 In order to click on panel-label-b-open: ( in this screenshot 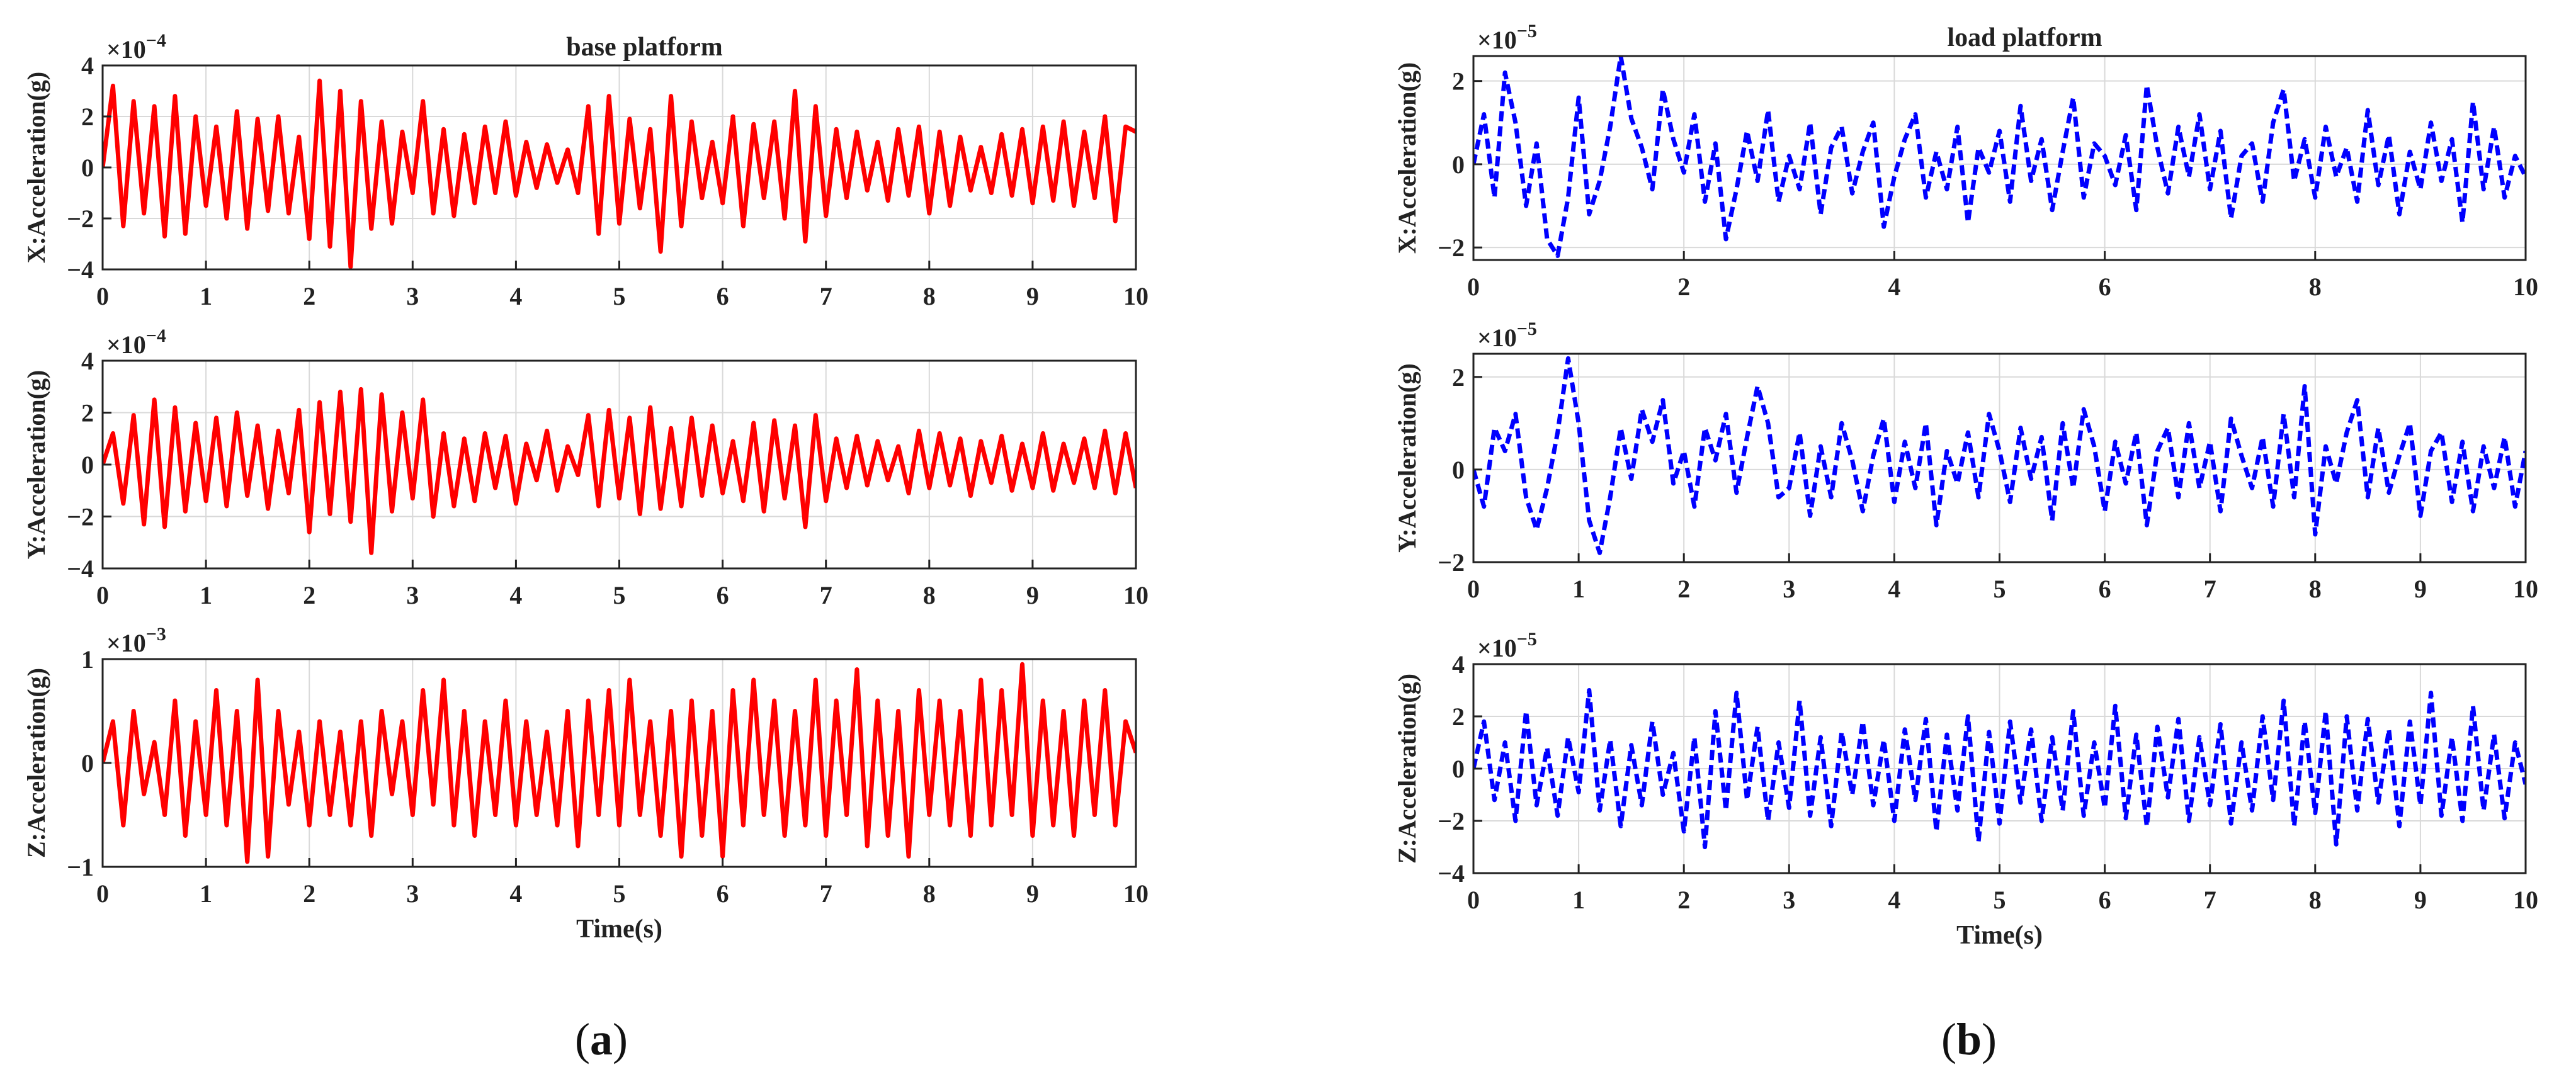, I will do `click(1948, 1039)`.